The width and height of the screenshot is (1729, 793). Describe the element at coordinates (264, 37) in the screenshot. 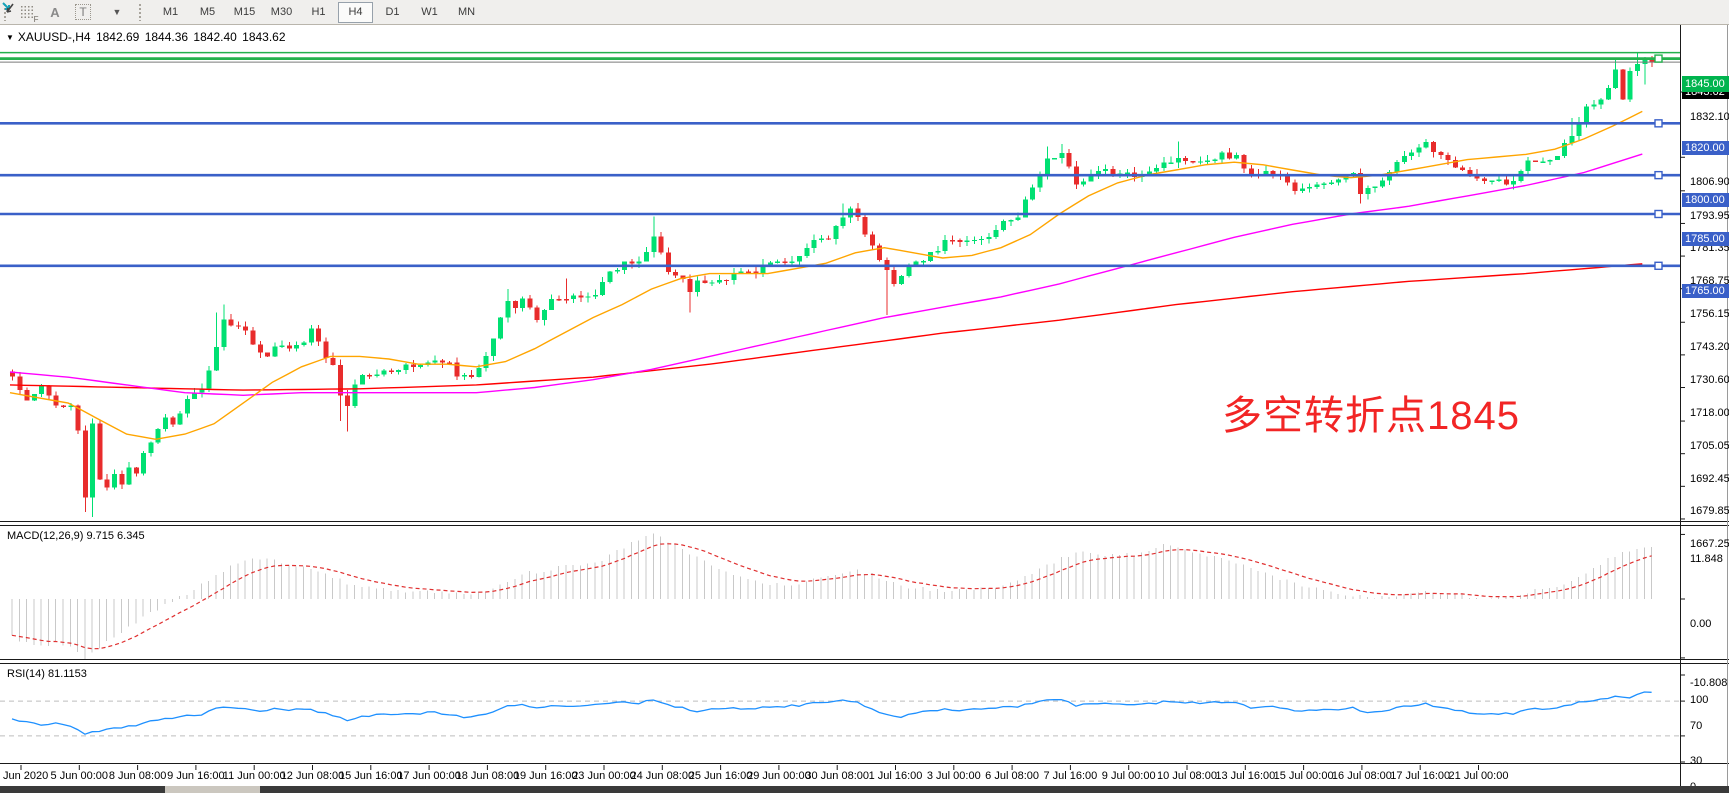

I see `ohlc-close: 1843.62` at that location.